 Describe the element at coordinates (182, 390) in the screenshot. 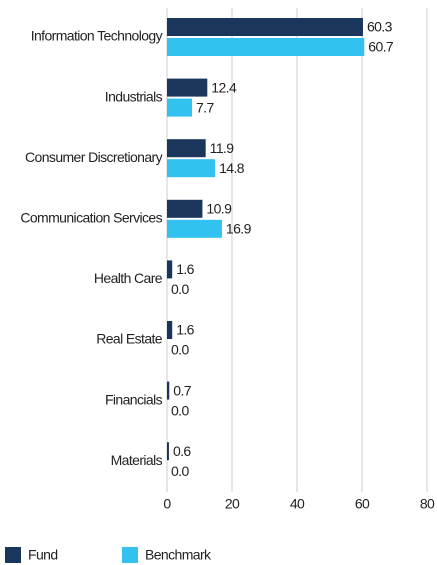

I see `value-label: 0.7` at that location.